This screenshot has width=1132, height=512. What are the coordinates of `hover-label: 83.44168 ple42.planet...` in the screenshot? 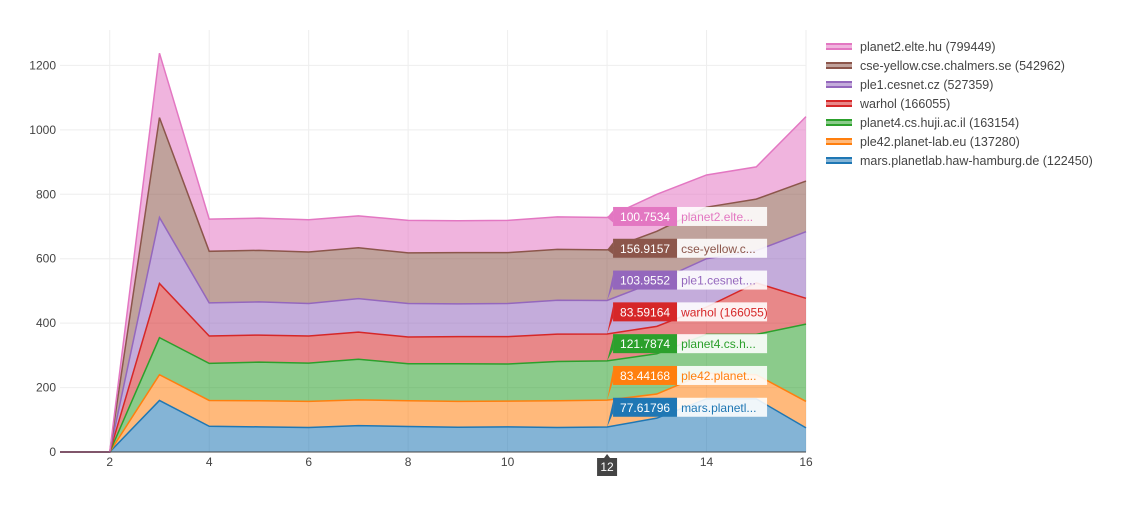 It's located at (687, 383).